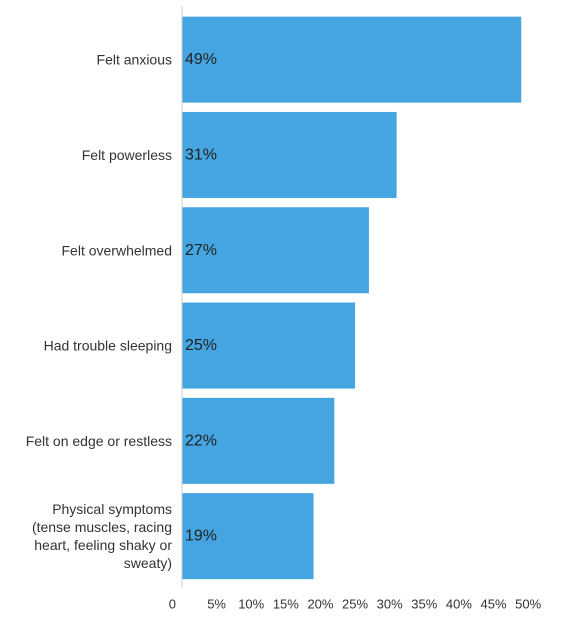  I want to click on category-label: Felt powerless, so click(127, 155).